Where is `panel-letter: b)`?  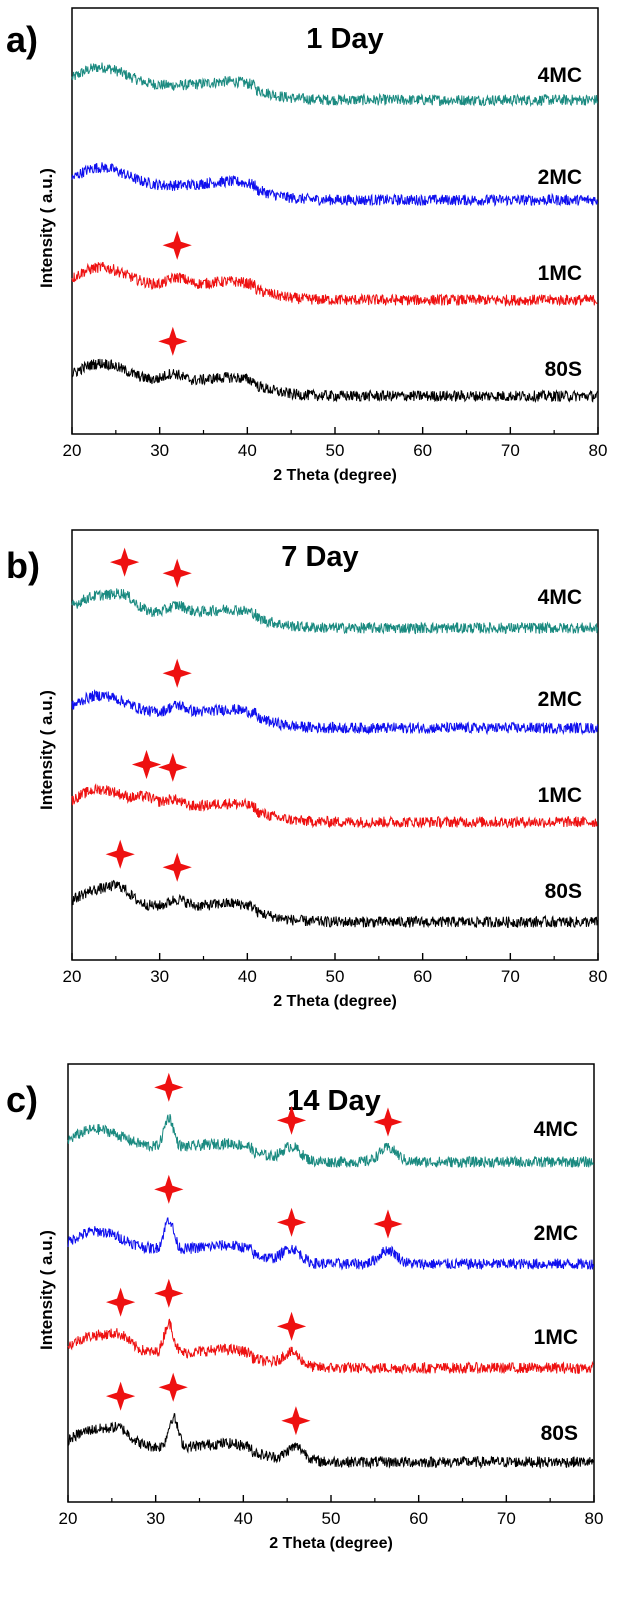 panel-letter: b) is located at coordinates (23, 565).